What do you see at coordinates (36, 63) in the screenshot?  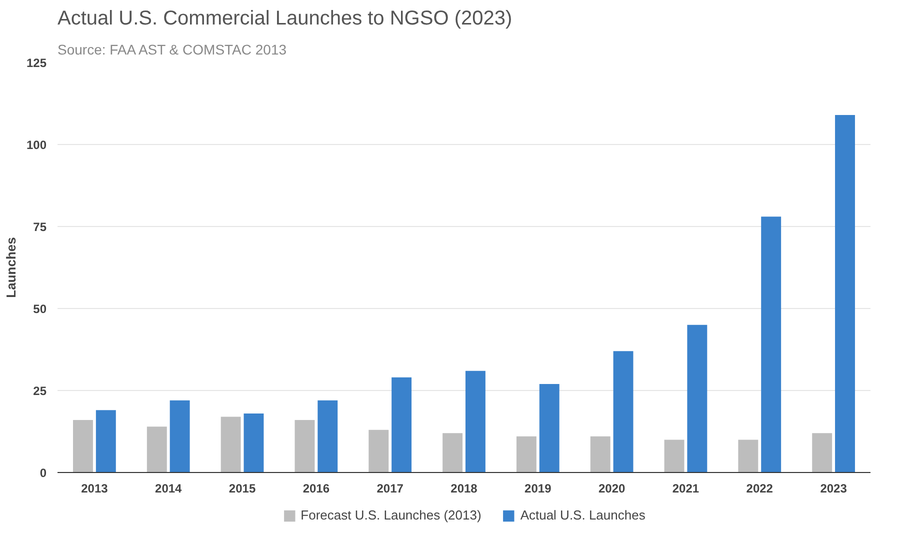 I see `y-tick-label: 125` at bounding box center [36, 63].